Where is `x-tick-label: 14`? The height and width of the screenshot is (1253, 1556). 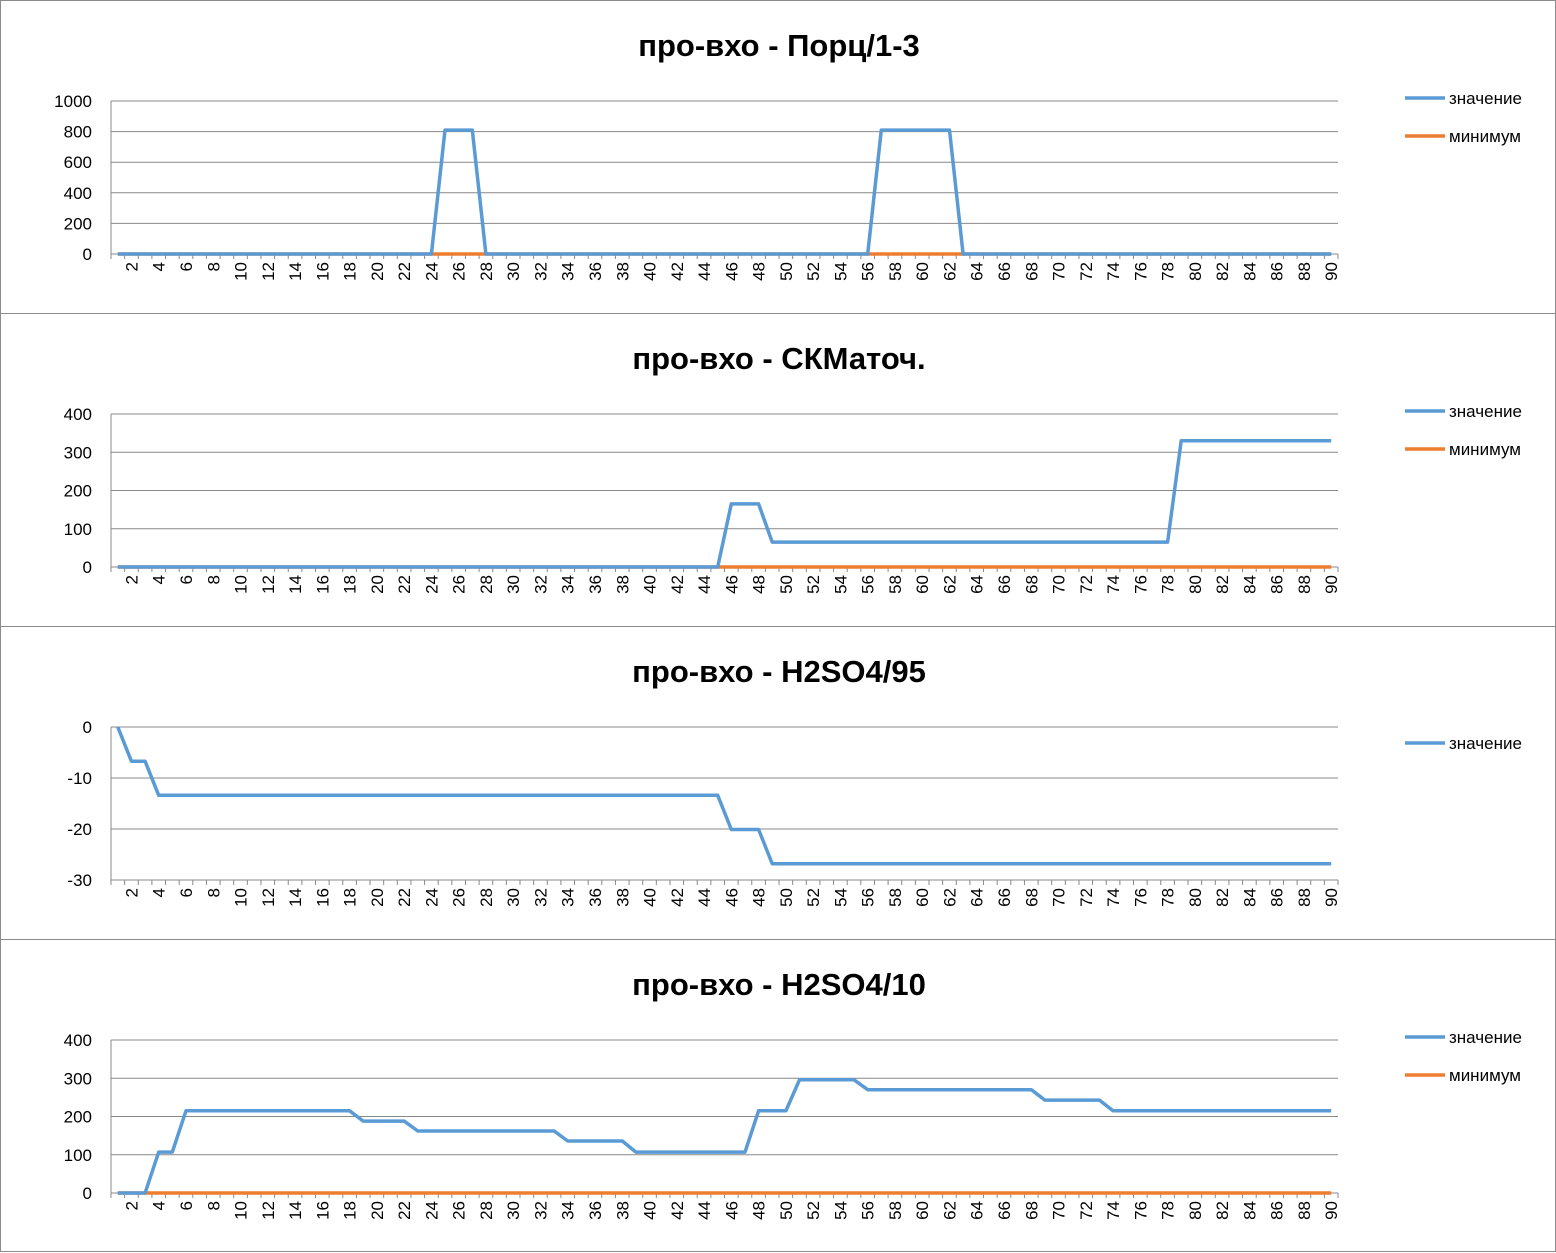 x-tick-label: 14 is located at coordinates (295, 1210).